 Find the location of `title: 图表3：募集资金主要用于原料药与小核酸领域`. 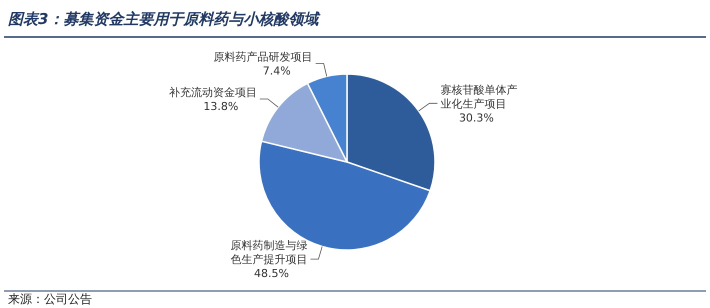

title: 图表3：募集资金主要用于原料药与小核酸领域 is located at coordinates (163, 19).